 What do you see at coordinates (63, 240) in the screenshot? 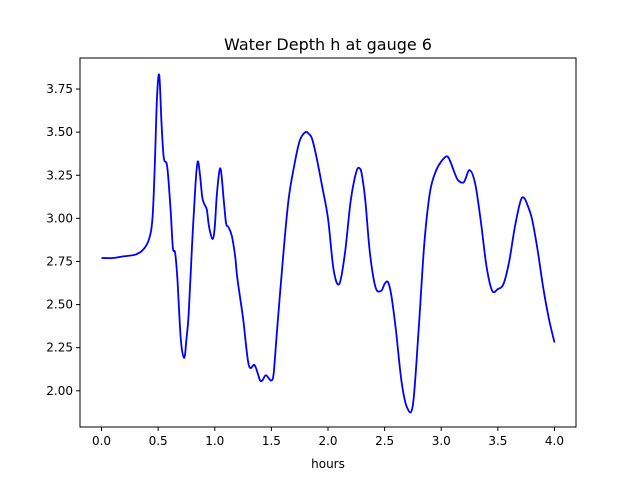
I see `y-axis: 2.00 2.25 2.50 2.75 3.00 3.25 3.50 3.75` at bounding box center [63, 240].